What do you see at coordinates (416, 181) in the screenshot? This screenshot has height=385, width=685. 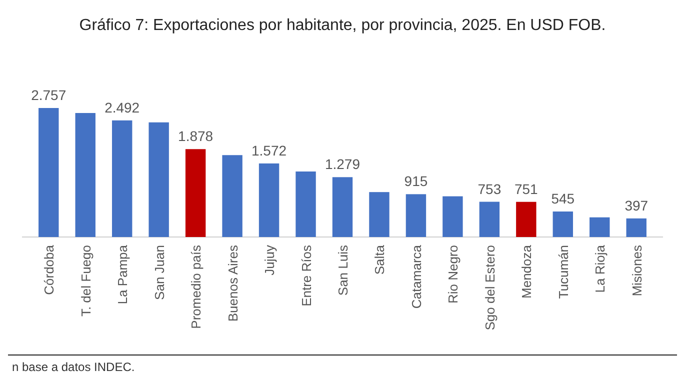 I see `data-label: 915` at bounding box center [416, 181].